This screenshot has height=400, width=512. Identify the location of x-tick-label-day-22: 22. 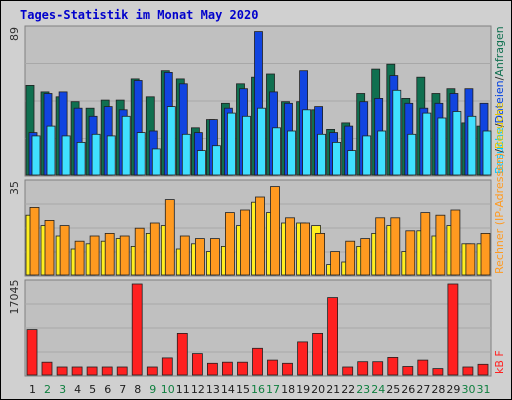
(348, 389).